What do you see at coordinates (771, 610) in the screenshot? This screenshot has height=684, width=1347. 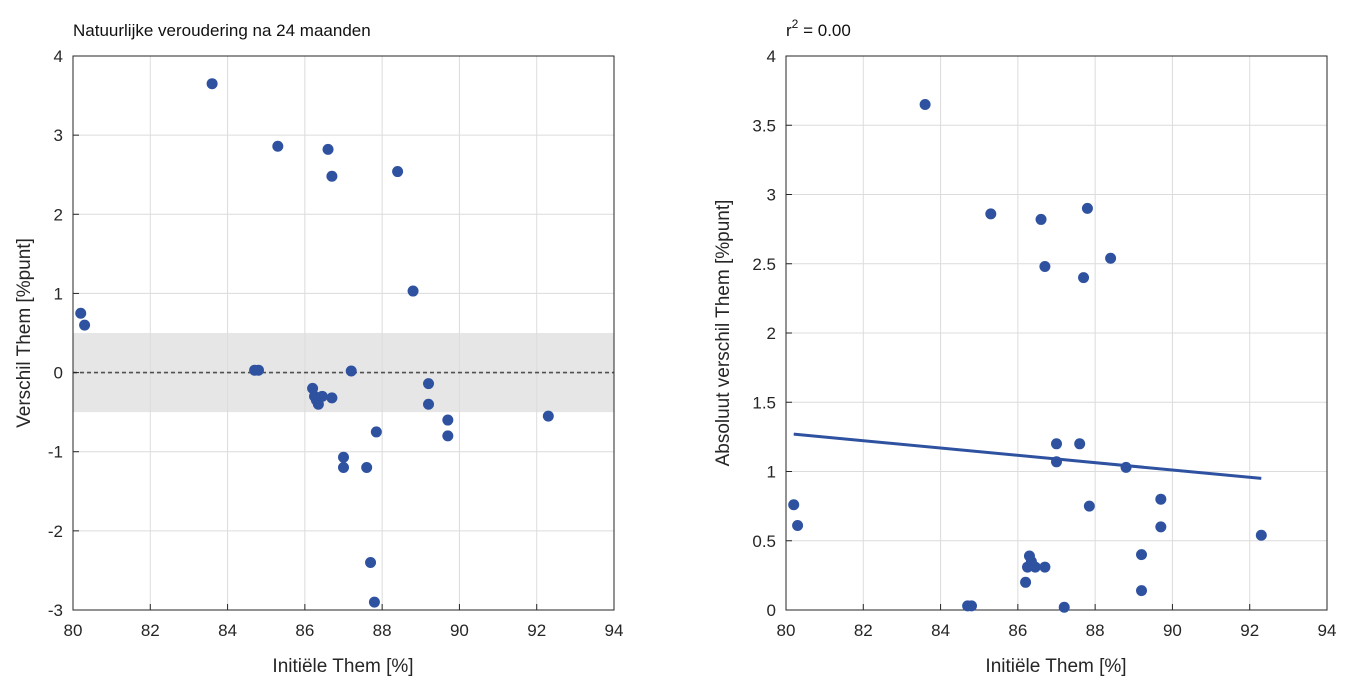 I see `right-y-tick-label: 0` at bounding box center [771, 610].